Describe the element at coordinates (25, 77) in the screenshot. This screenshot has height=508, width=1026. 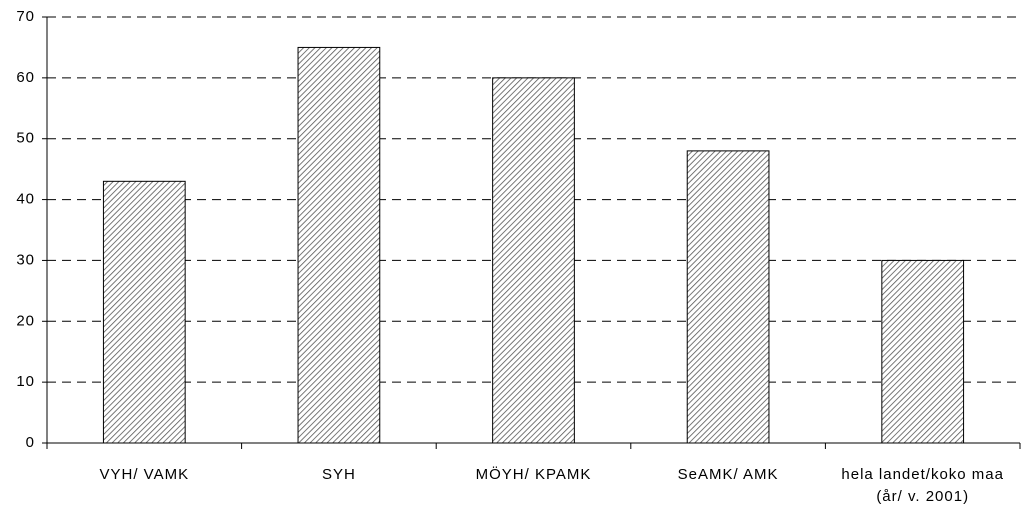
I see `y-tick-label: 60` at that location.